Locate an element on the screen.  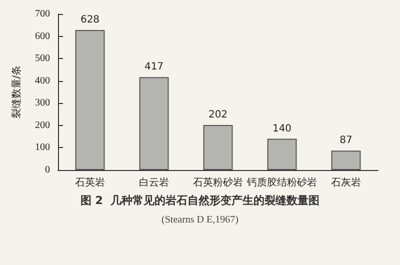
y-axis-title: 裂缝数量/条 is located at coordinates (16, 92).